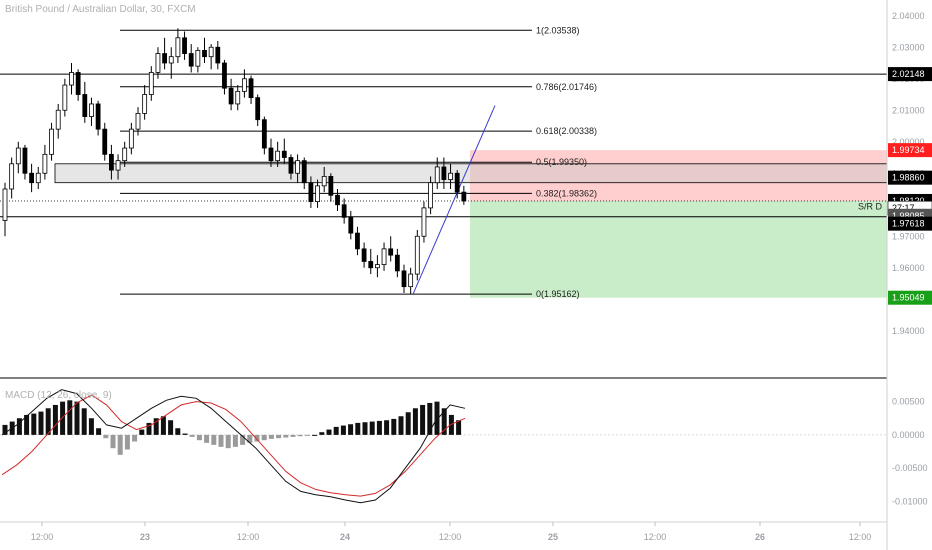 The image size is (932, 550). Describe the element at coordinates (908, 236) in the screenshot. I see `price-tick-label: 1.97000` at that location.